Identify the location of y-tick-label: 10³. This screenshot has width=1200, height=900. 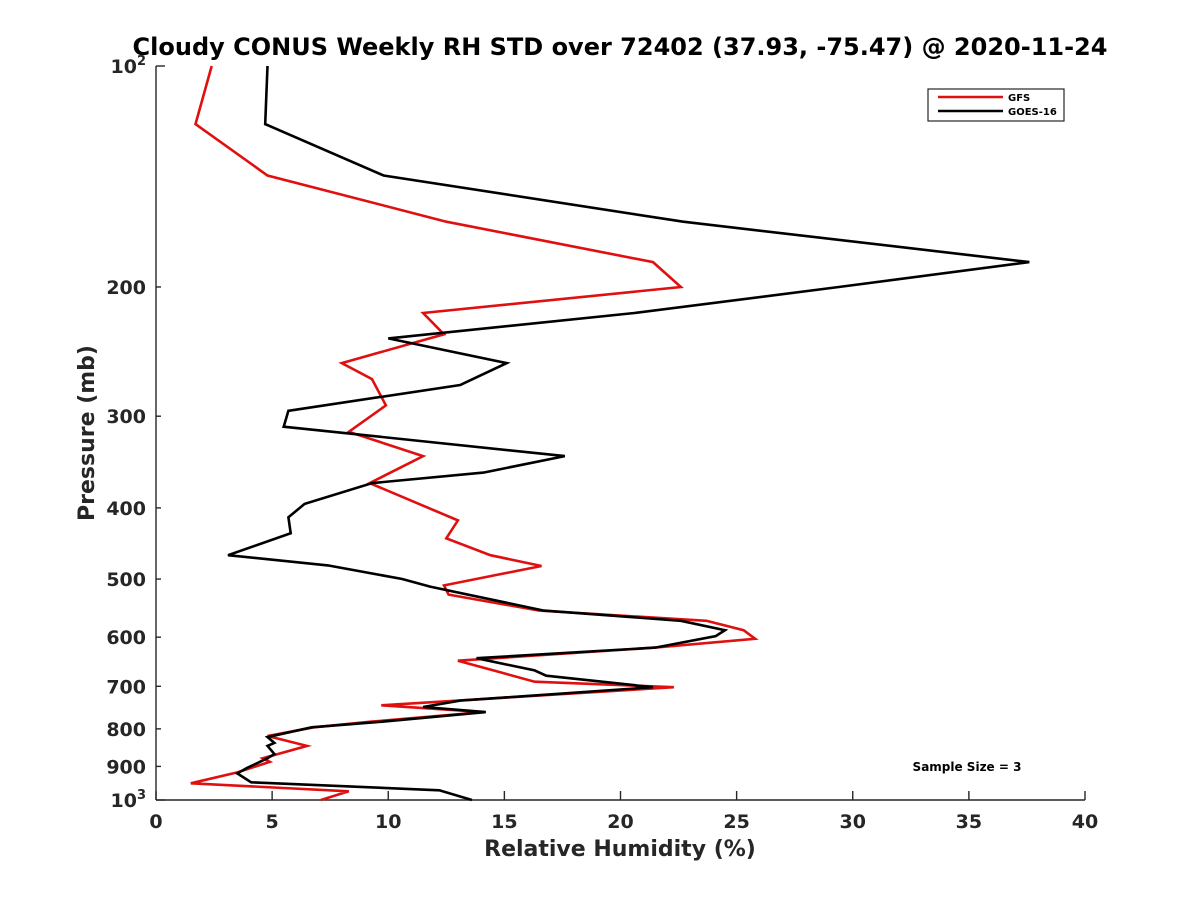
(129, 800).